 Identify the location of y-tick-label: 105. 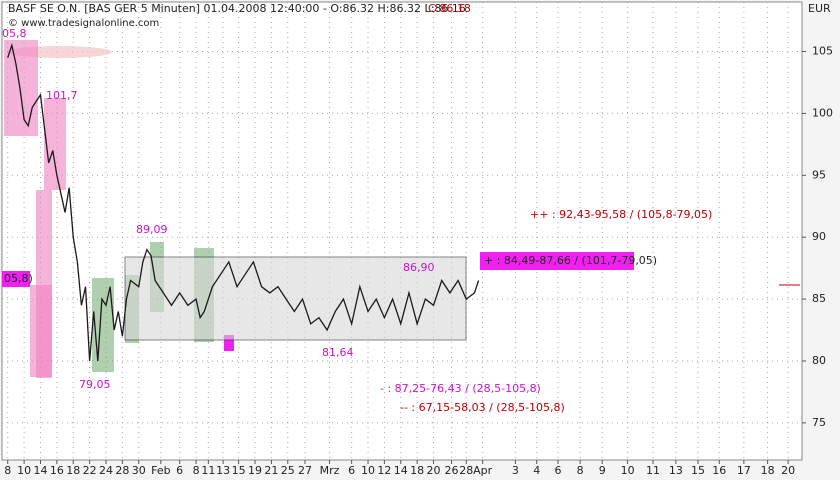
(822, 51).